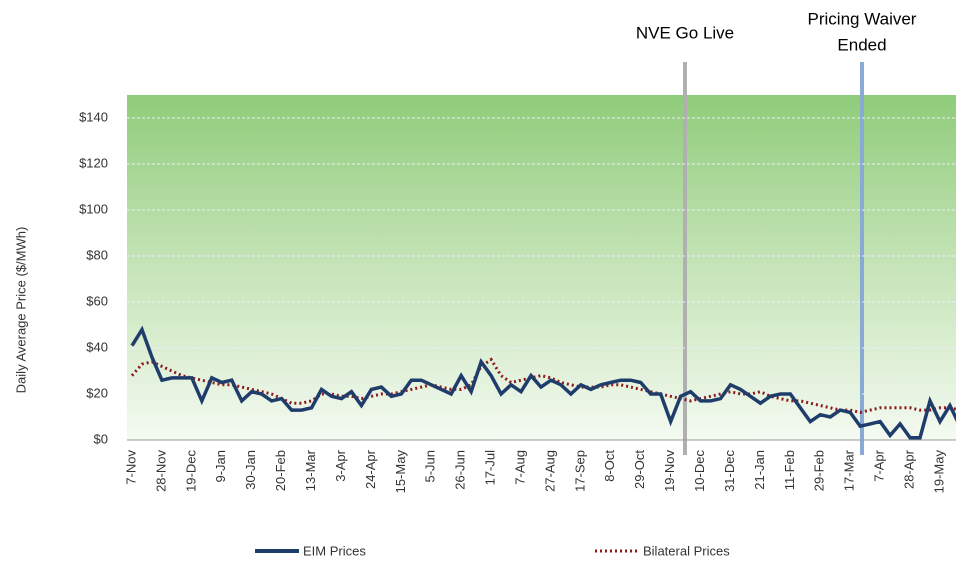 The height and width of the screenshot is (566, 956). Describe the element at coordinates (759, 470) in the screenshot. I see `x-tick-label: 21-Jan` at that location.